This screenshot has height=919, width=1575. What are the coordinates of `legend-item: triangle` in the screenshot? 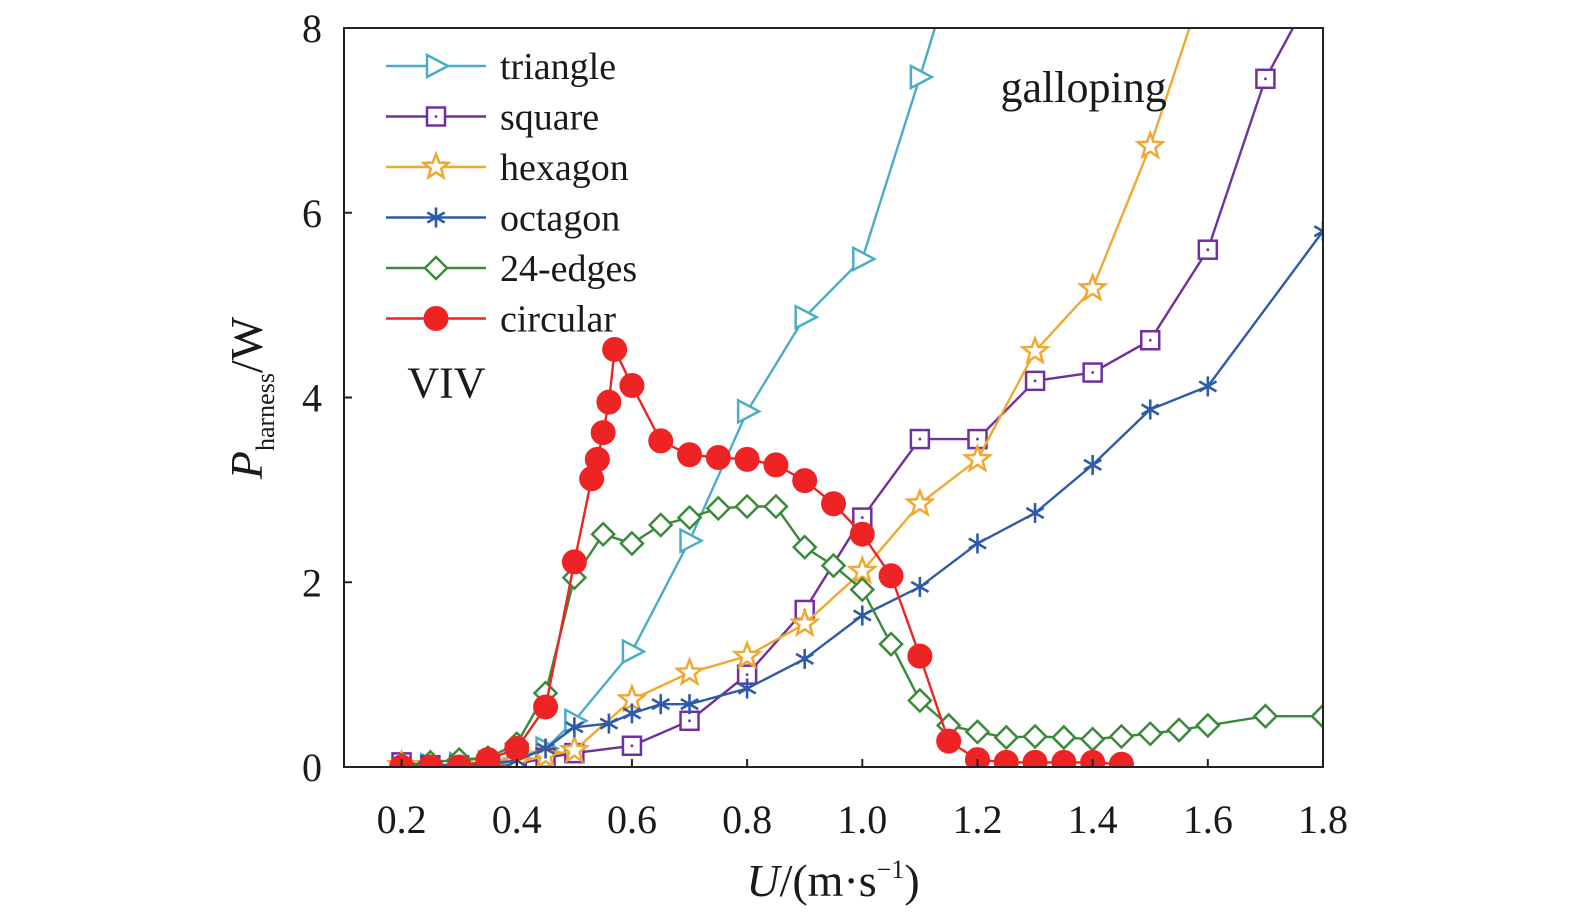 It's located at (501, 67).